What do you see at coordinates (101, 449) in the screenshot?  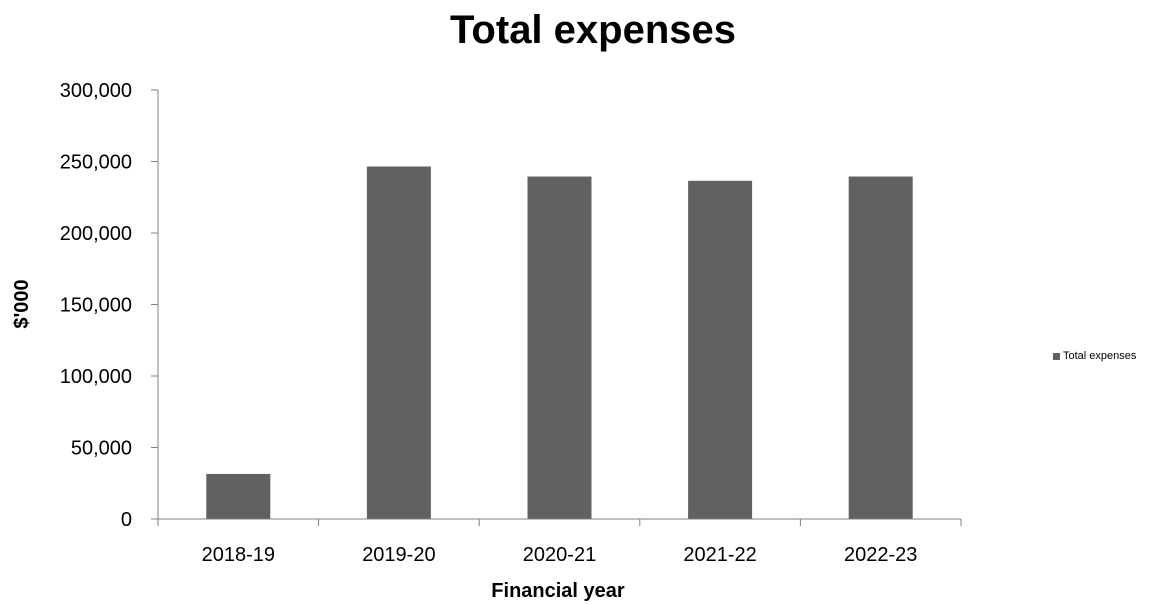 I see `y-tick-label: 50,000` at bounding box center [101, 449].